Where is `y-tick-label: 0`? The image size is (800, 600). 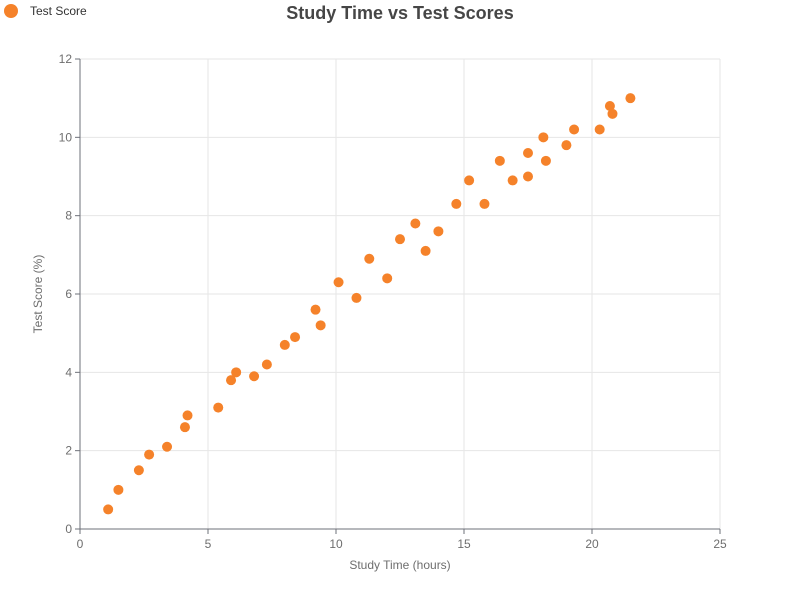
y-tick-label: 0 is located at coordinates (68, 529).